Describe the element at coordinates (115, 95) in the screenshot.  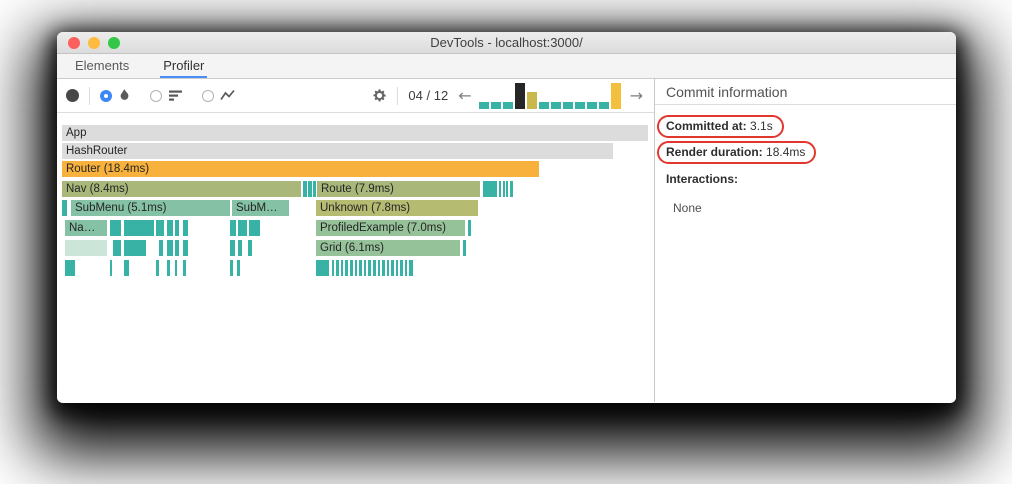
I see `view-flamegraph-option` at that location.